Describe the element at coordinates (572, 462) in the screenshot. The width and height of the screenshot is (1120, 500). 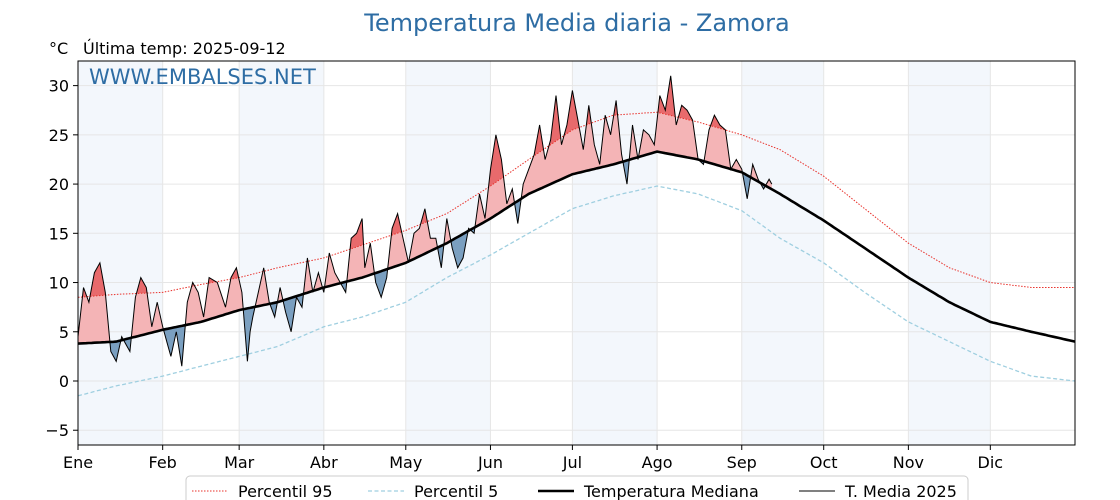
I see `x-tick-label: Jul` at that location.